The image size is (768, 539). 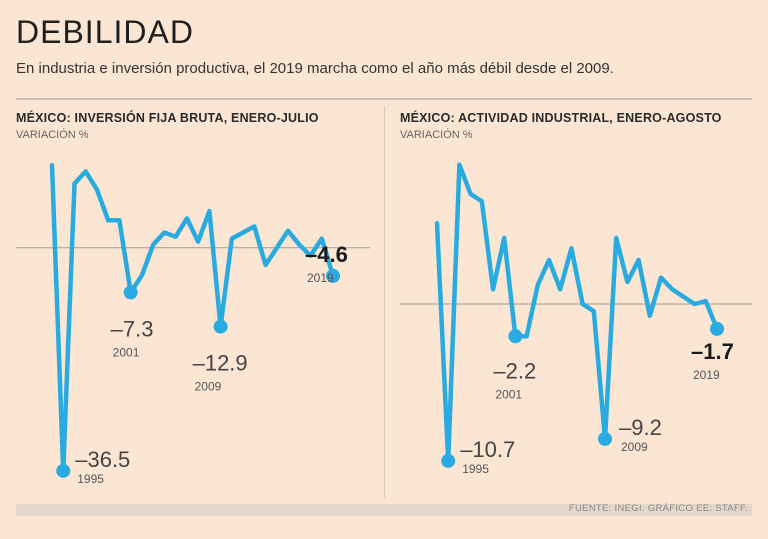 What do you see at coordinates (712, 351) in the screenshot?
I see `value-label-2019: –1.7` at bounding box center [712, 351].